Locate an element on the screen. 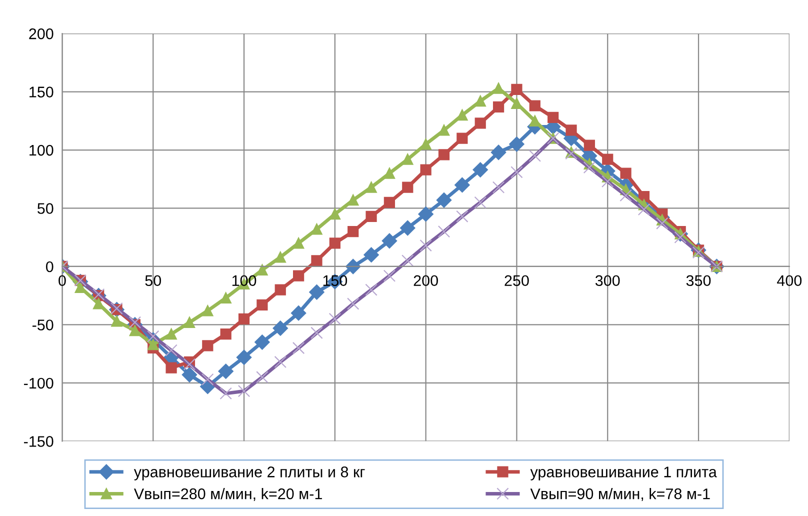 Image resolution: width=808 pixels, height=516 pixels. legend-label: уравновешивание 1 плита is located at coordinates (623, 473).